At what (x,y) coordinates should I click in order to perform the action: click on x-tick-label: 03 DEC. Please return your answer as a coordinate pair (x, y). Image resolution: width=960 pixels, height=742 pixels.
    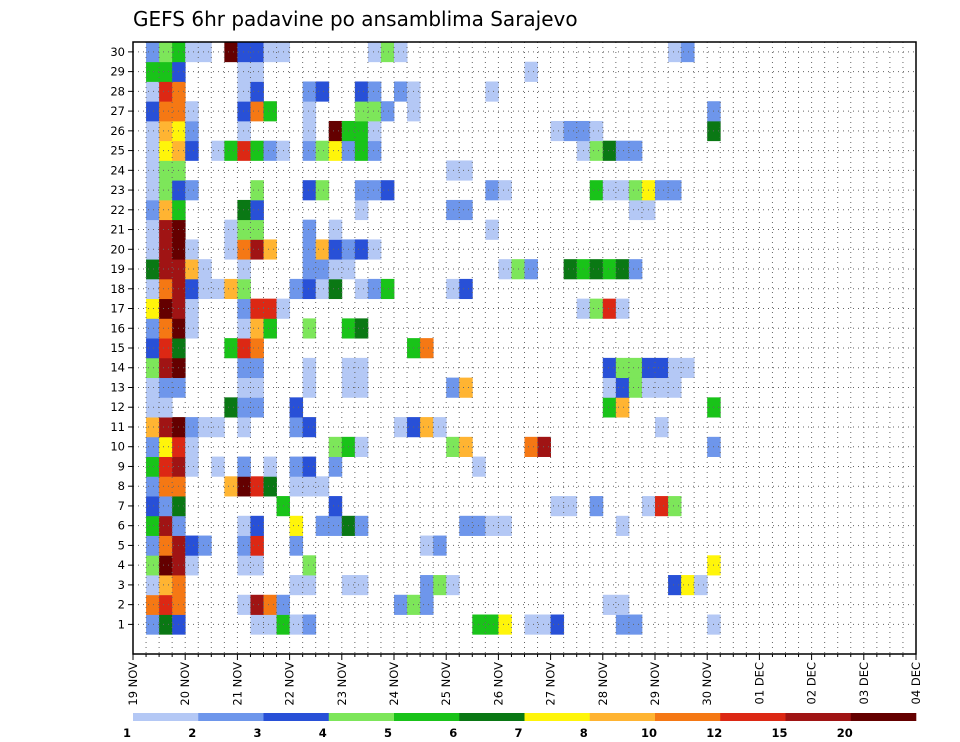
    Looking at the image, I should click on (864, 683).